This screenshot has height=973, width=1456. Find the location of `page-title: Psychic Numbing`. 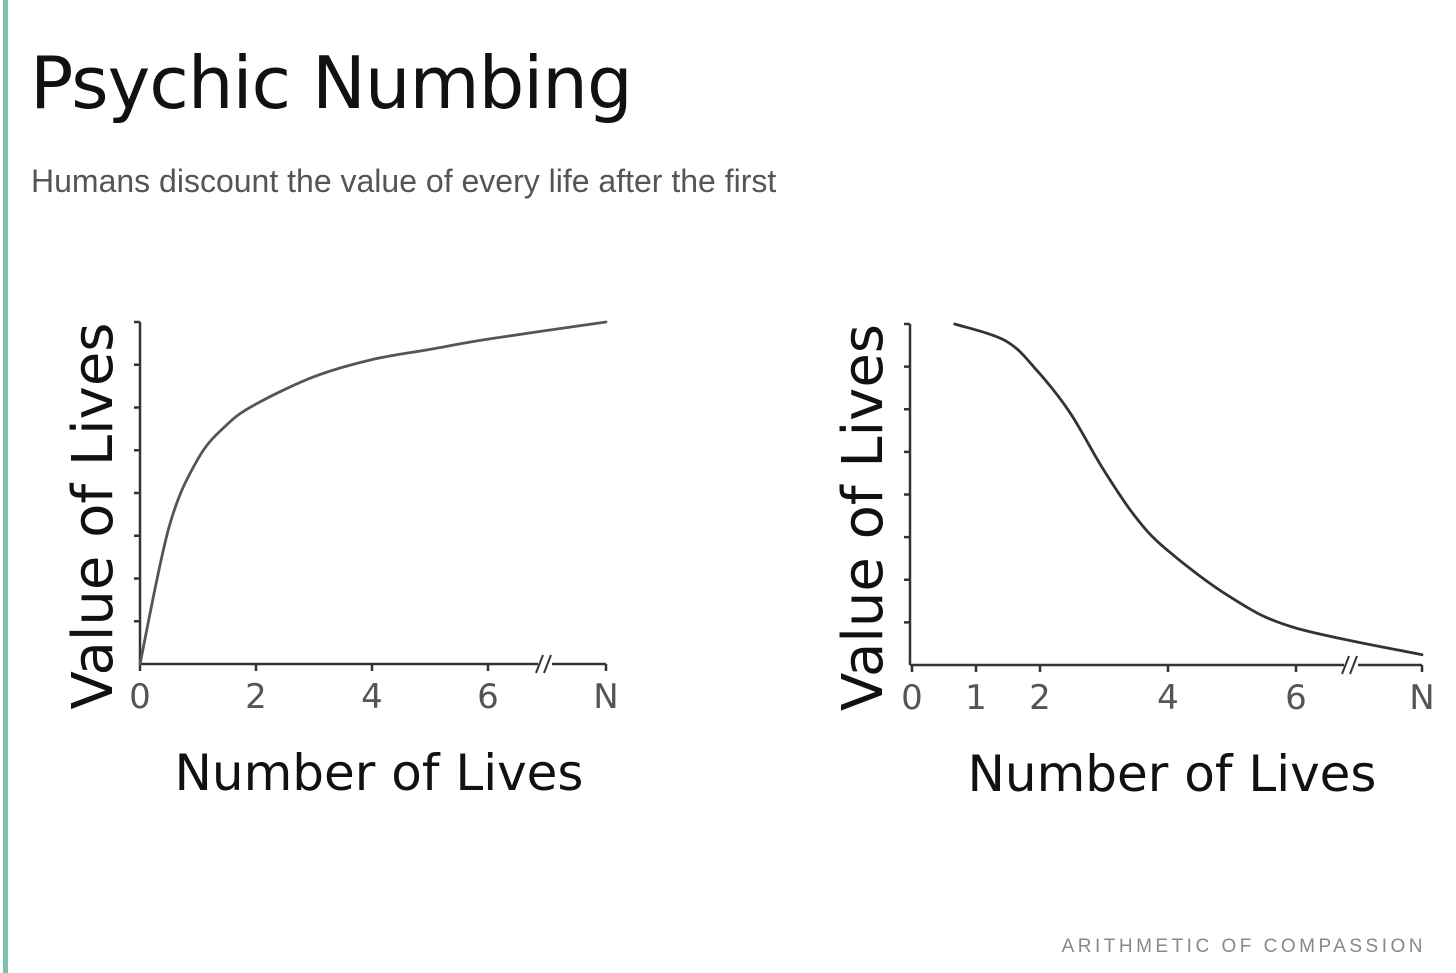

page-title: Psychic Numbing is located at coordinates (331, 83).